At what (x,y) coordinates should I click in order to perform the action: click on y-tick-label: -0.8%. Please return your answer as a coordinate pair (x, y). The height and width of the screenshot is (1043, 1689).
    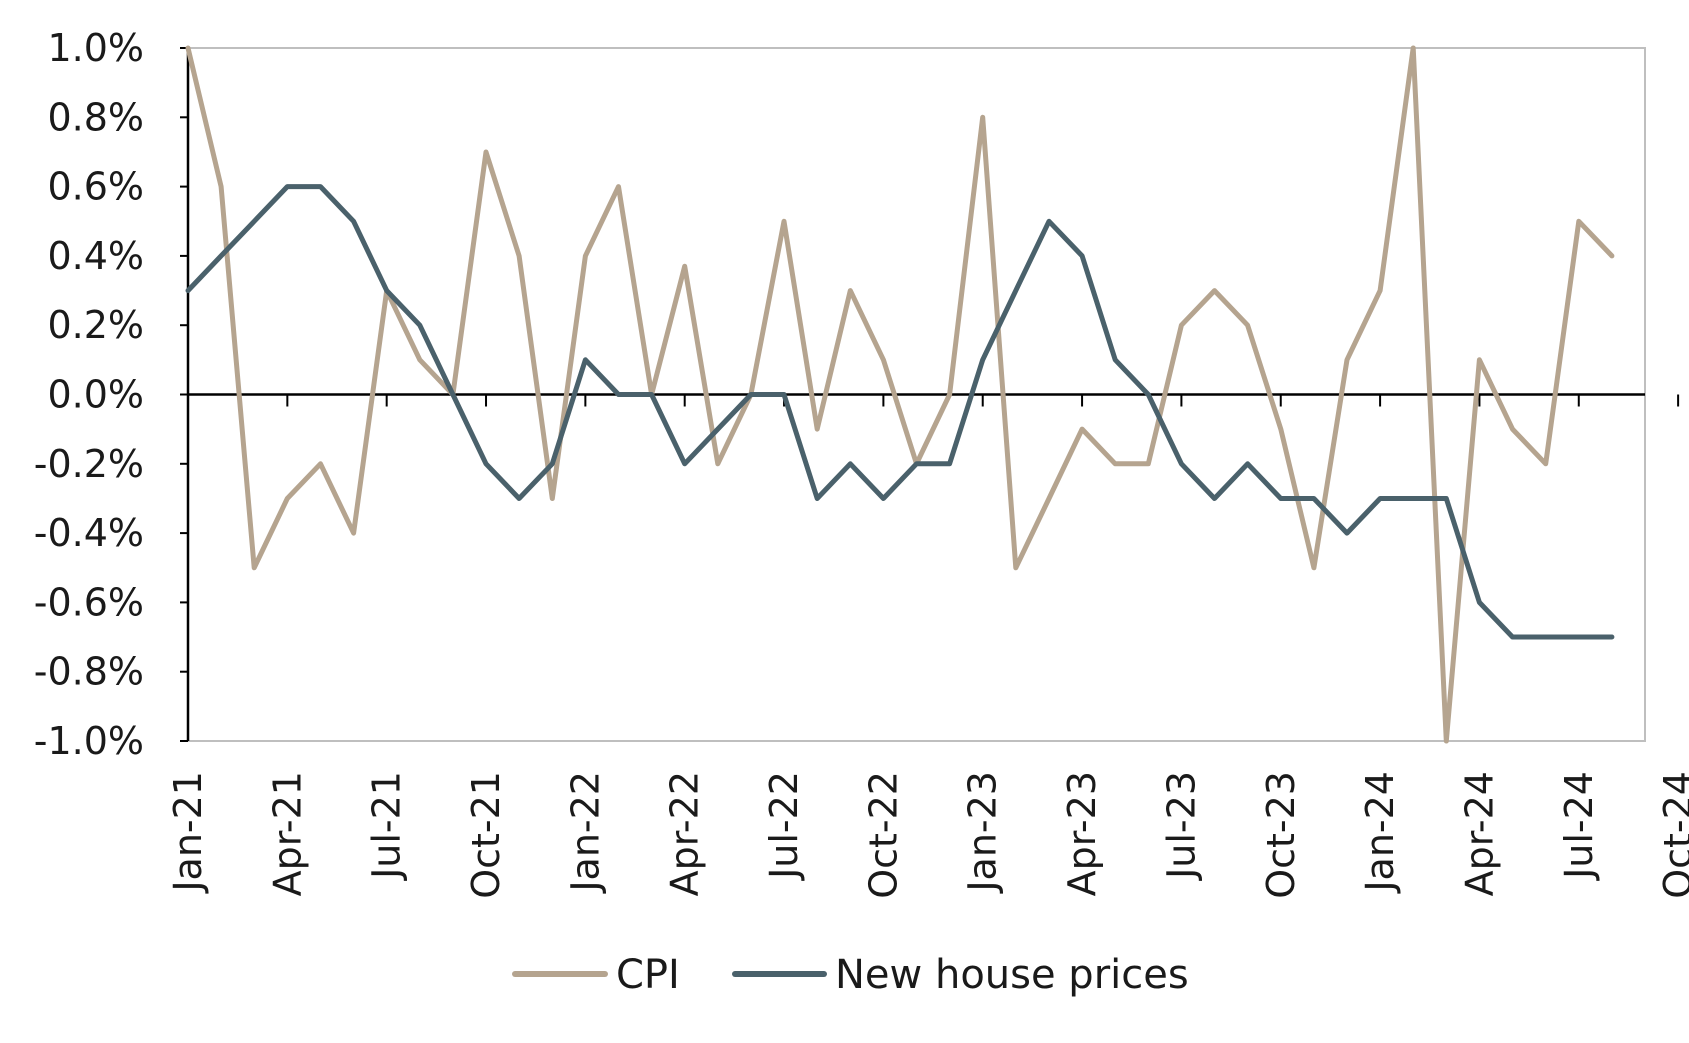
    Looking at the image, I should click on (89, 672).